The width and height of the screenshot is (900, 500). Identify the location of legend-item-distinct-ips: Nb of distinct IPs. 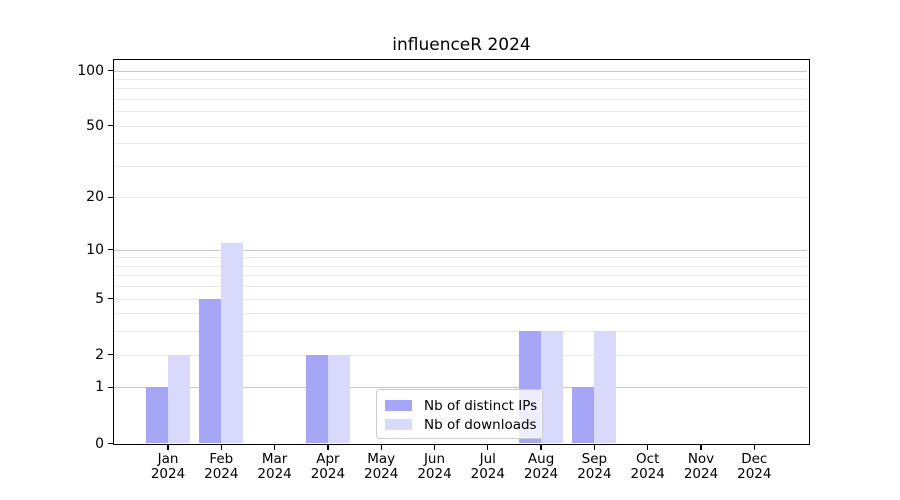
(461, 405).